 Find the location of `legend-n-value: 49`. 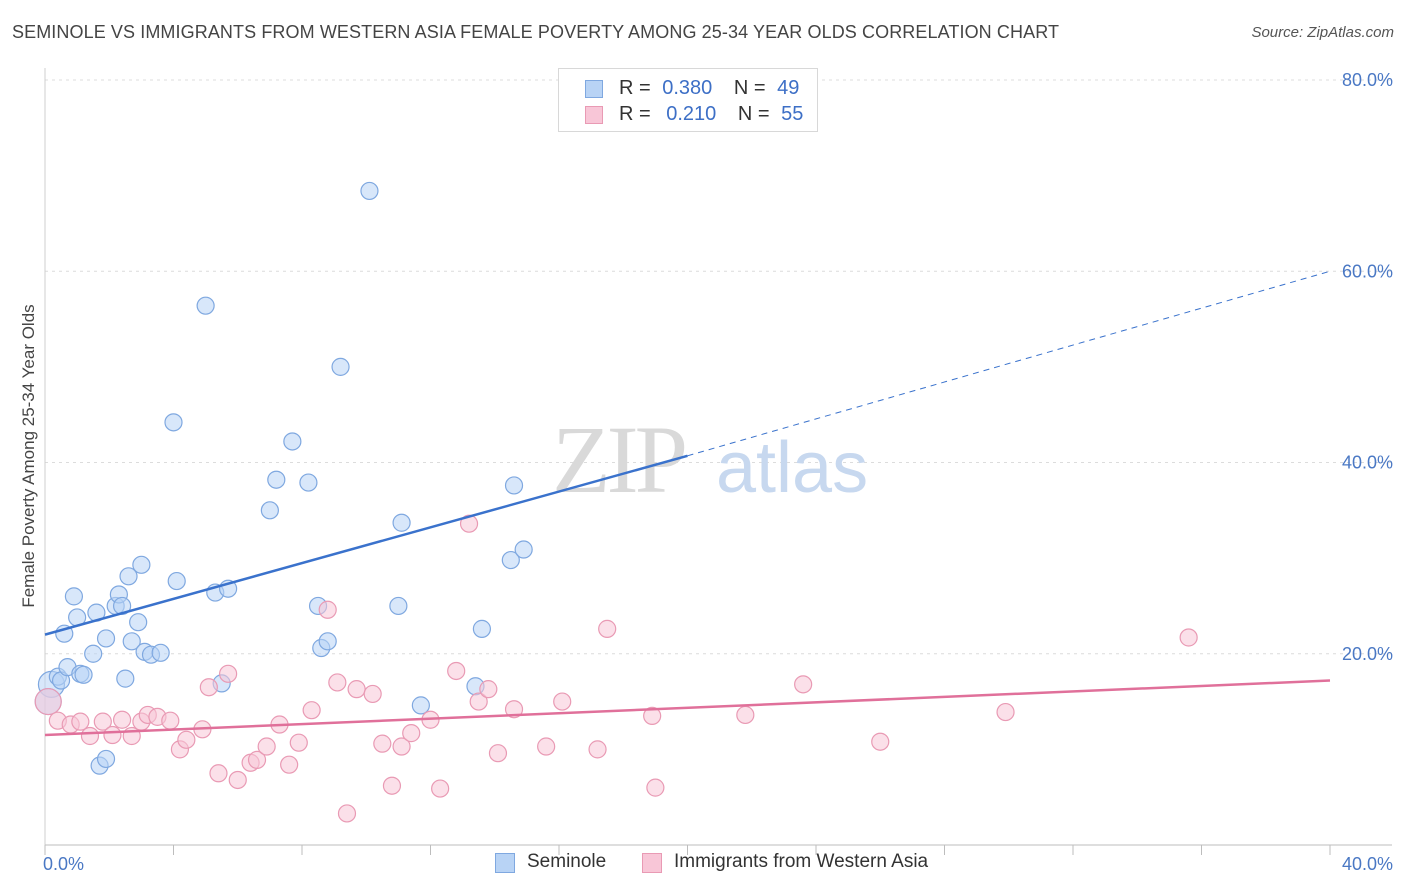

legend-n-value: 49 is located at coordinates (788, 88).